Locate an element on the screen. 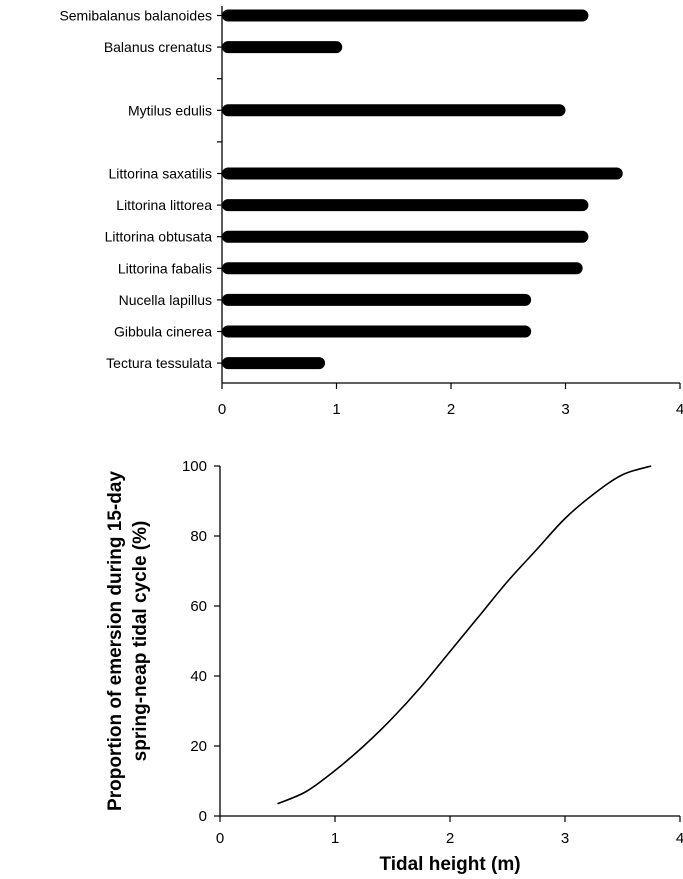 The height and width of the screenshot is (879, 683). line-chart-x-ticks: 0 1 2 3 4 is located at coordinates (449, 831).